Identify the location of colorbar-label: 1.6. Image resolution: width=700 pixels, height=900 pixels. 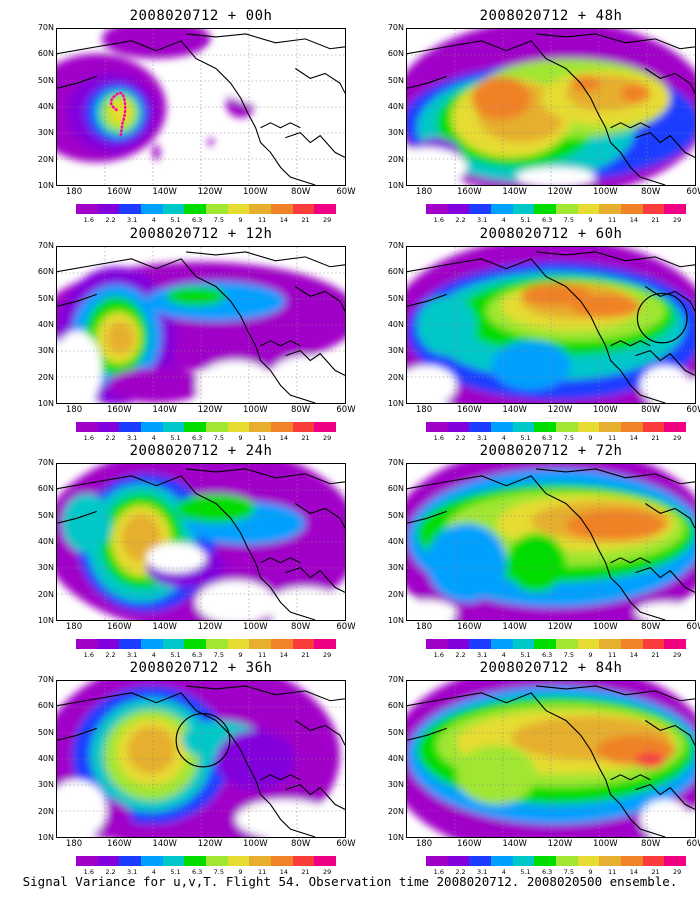
(438, 438).